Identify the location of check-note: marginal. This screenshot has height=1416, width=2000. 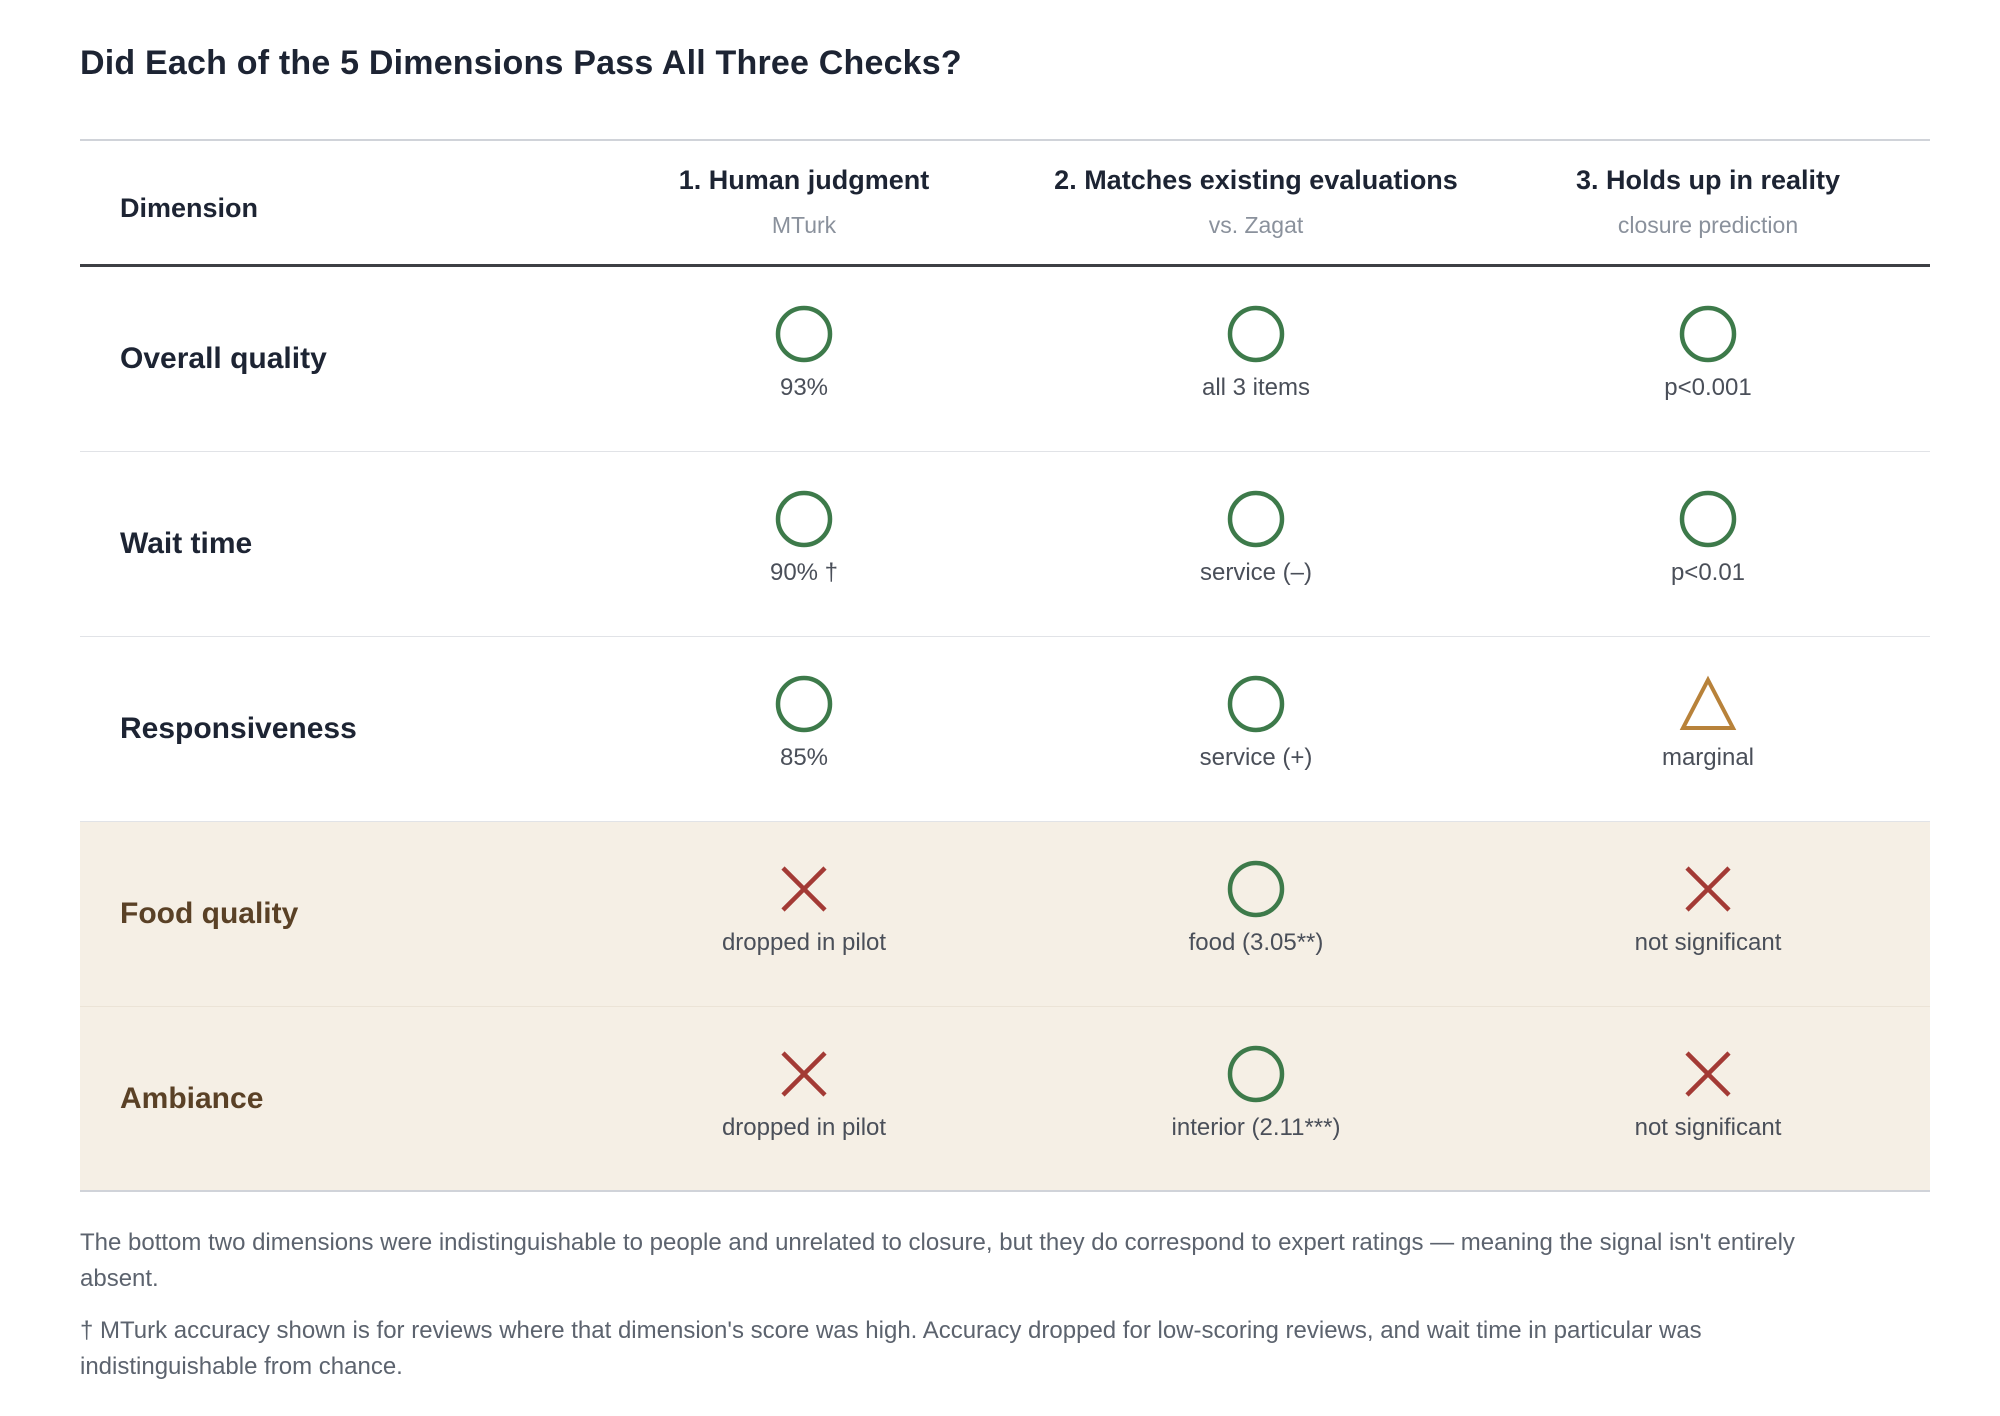
(1708, 757).